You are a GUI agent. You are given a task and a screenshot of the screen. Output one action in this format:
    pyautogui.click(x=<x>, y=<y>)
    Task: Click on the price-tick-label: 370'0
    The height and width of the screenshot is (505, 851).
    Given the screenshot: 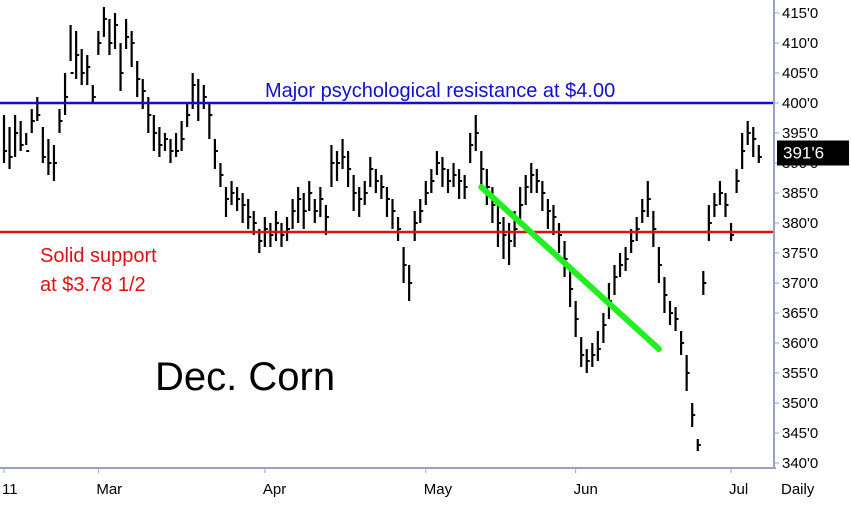 What is the action you would take?
    pyautogui.click(x=800, y=283)
    